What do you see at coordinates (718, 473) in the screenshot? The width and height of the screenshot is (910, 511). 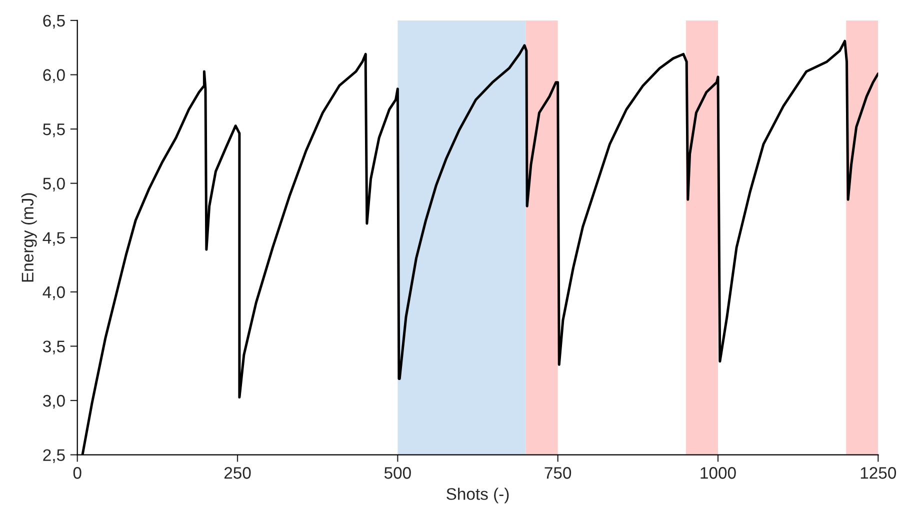 I see `x-tick-label: 1000` at bounding box center [718, 473].